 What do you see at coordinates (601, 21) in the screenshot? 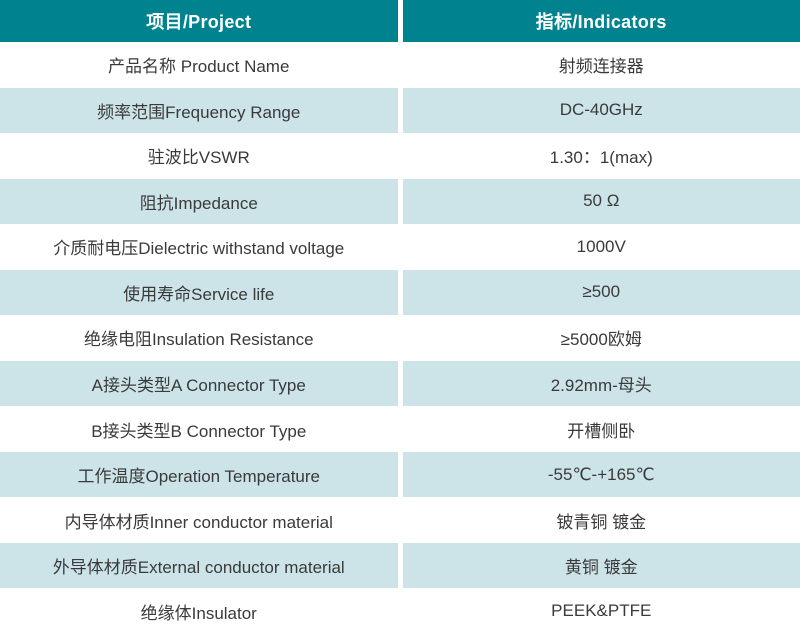
I see `header-cell-indicators: 指标/Indicators` at bounding box center [601, 21].